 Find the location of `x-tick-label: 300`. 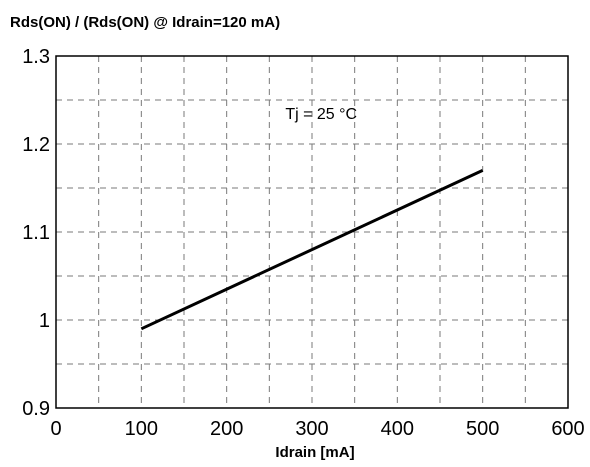

x-tick-label: 300 is located at coordinates (311, 429).